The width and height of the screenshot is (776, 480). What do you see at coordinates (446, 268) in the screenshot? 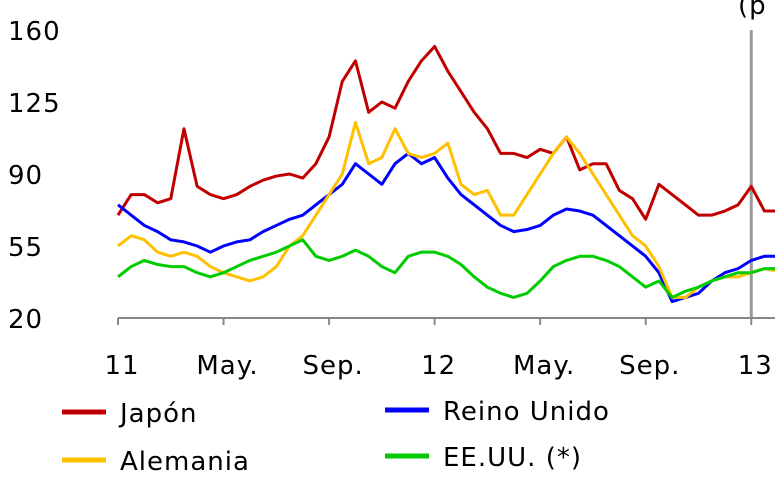
I see `series-line` at bounding box center [446, 268].